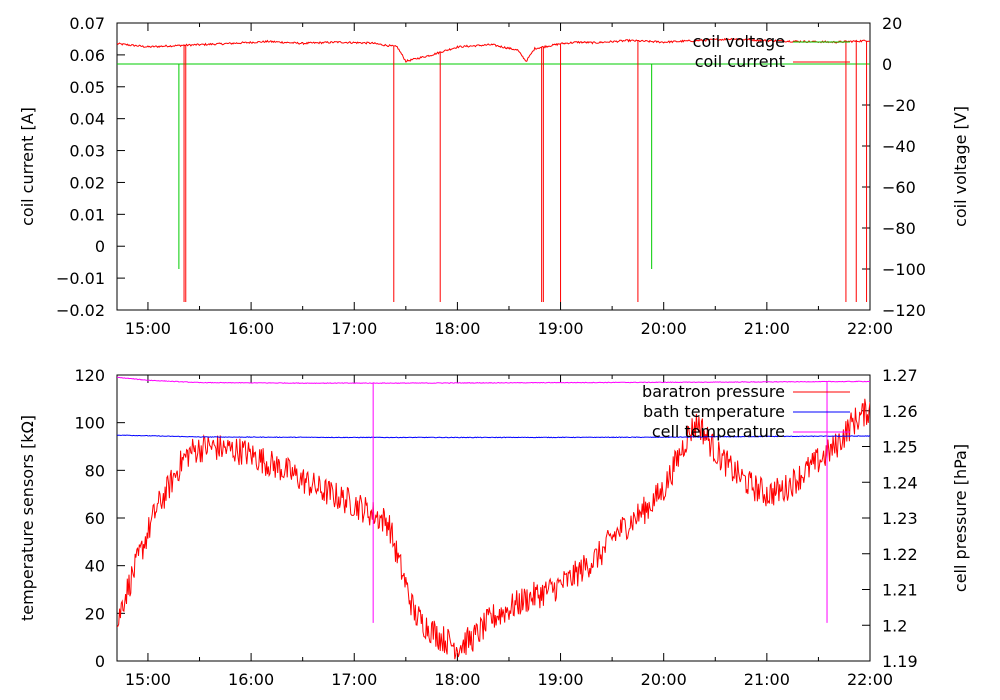 The width and height of the screenshot is (1000, 700). What do you see at coordinates (740, 61) in the screenshot?
I see `legend-label: coil current` at bounding box center [740, 61].